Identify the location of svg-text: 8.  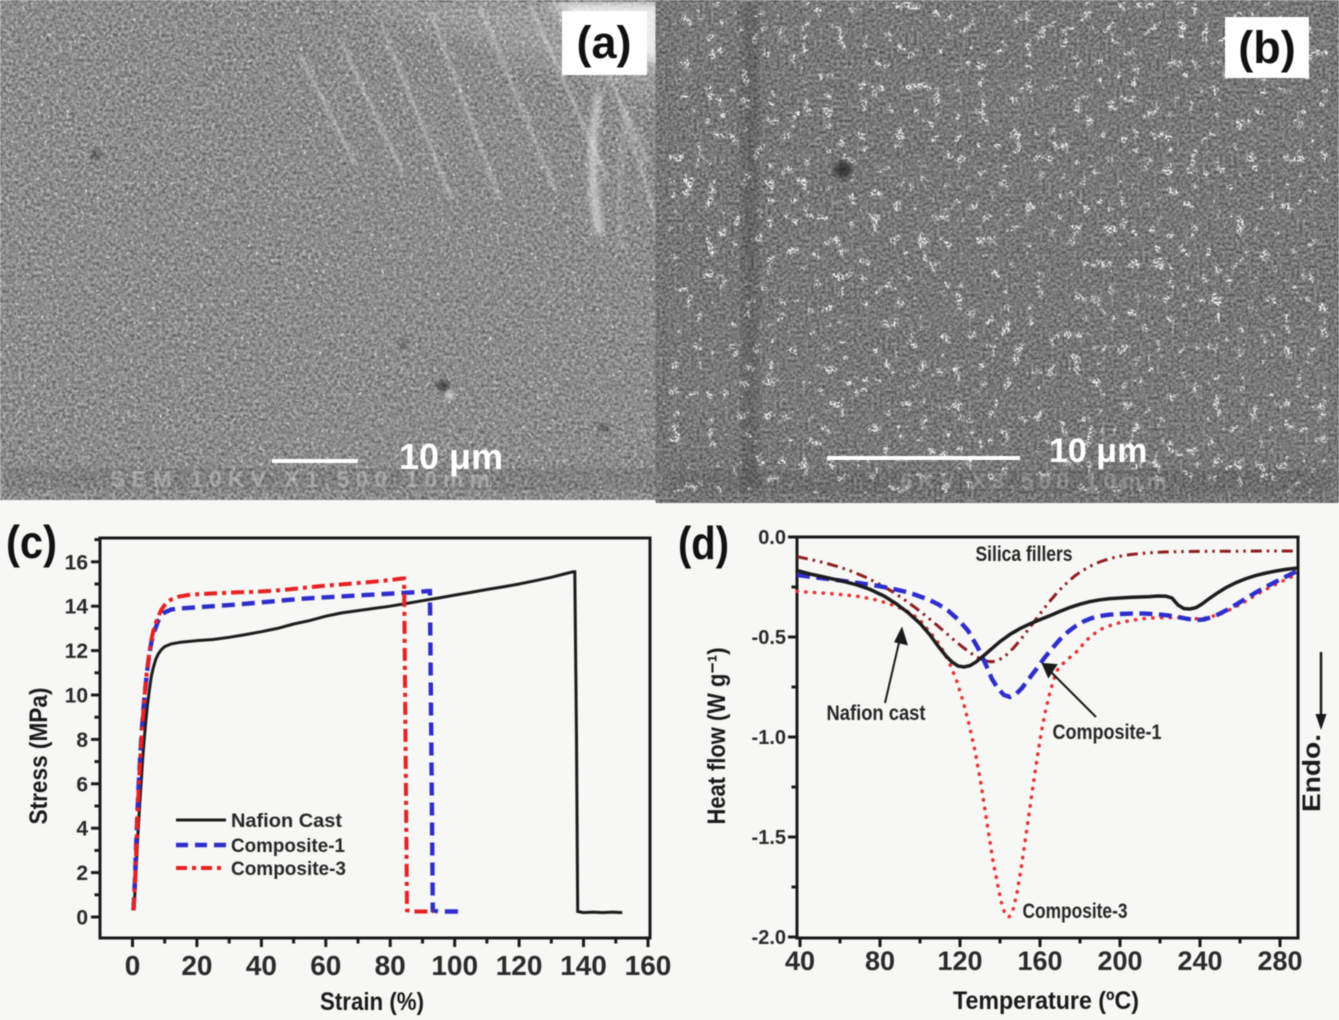
(82, 740).